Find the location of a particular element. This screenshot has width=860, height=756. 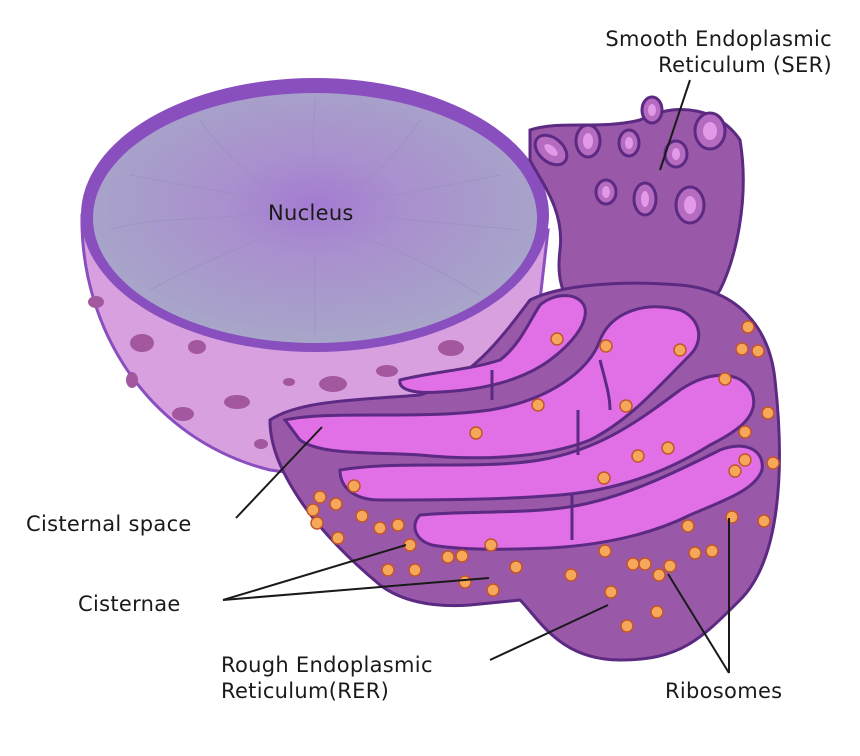

cisternal-space-leader is located at coordinates (279, 472).